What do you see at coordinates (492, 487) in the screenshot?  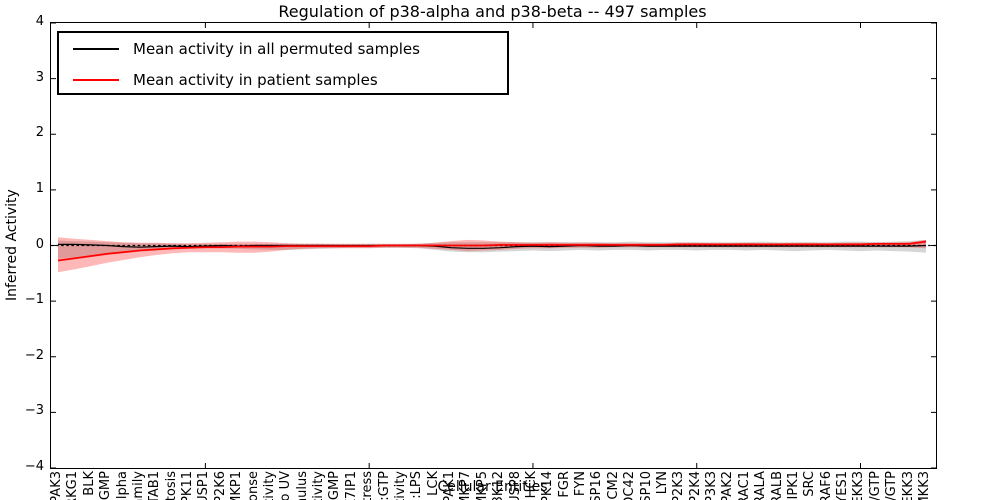 I see `x-axis-label: Cellular Entities` at bounding box center [492, 487].